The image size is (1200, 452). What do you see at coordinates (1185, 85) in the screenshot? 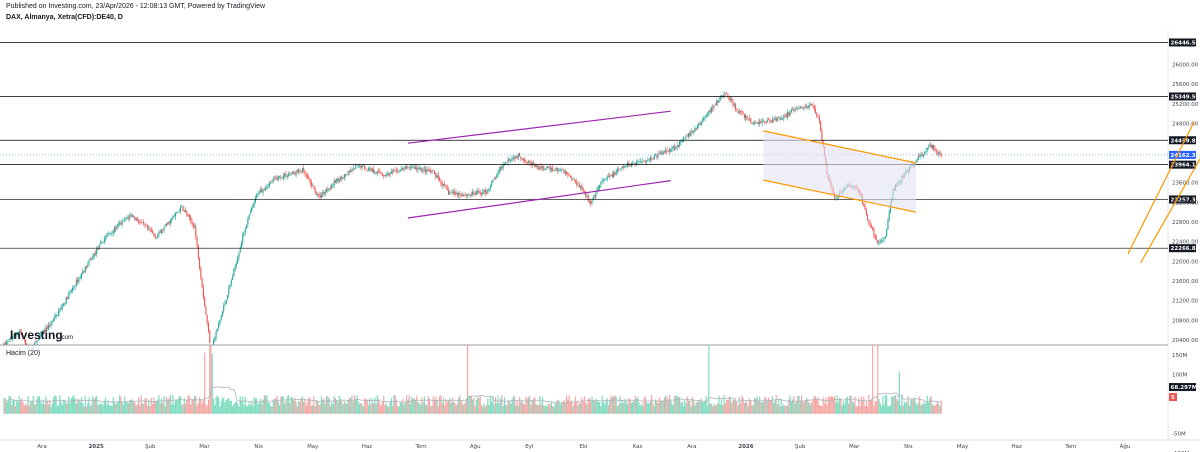
I see `price-tick-label: 25600.00` at bounding box center [1185, 85].